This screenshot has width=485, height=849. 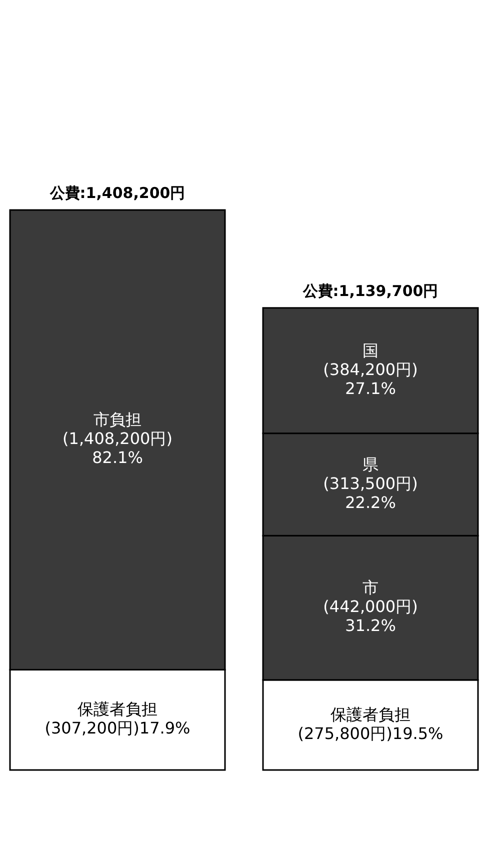 I want to click on data-label: (307,200円)17.9%, so click(x=117, y=728).